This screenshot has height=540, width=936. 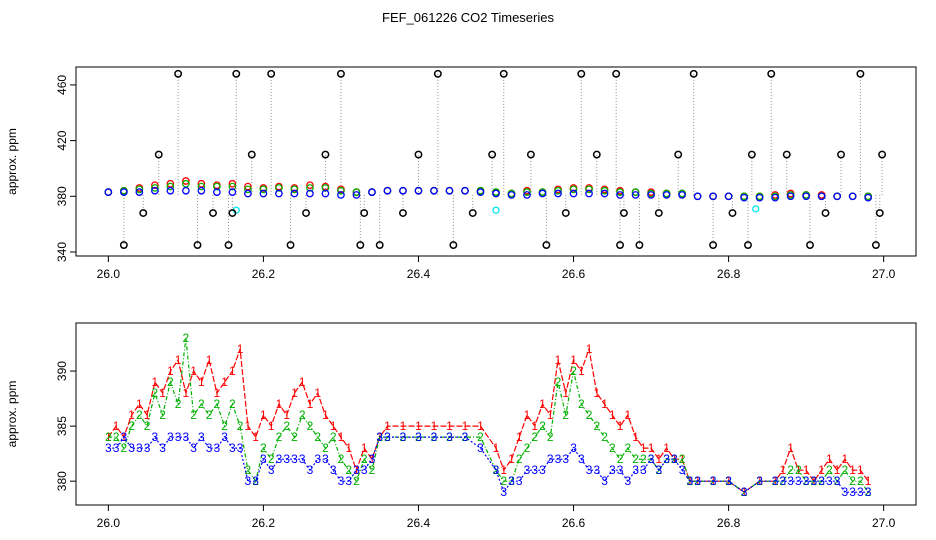 I want to click on y-tick-label: 385, so click(x=62, y=426).